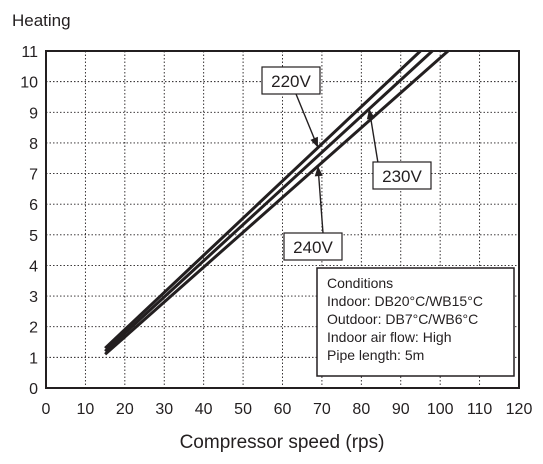  Describe the element at coordinates (519, 409) in the screenshot. I see `x-tick-label: 120` at that location.